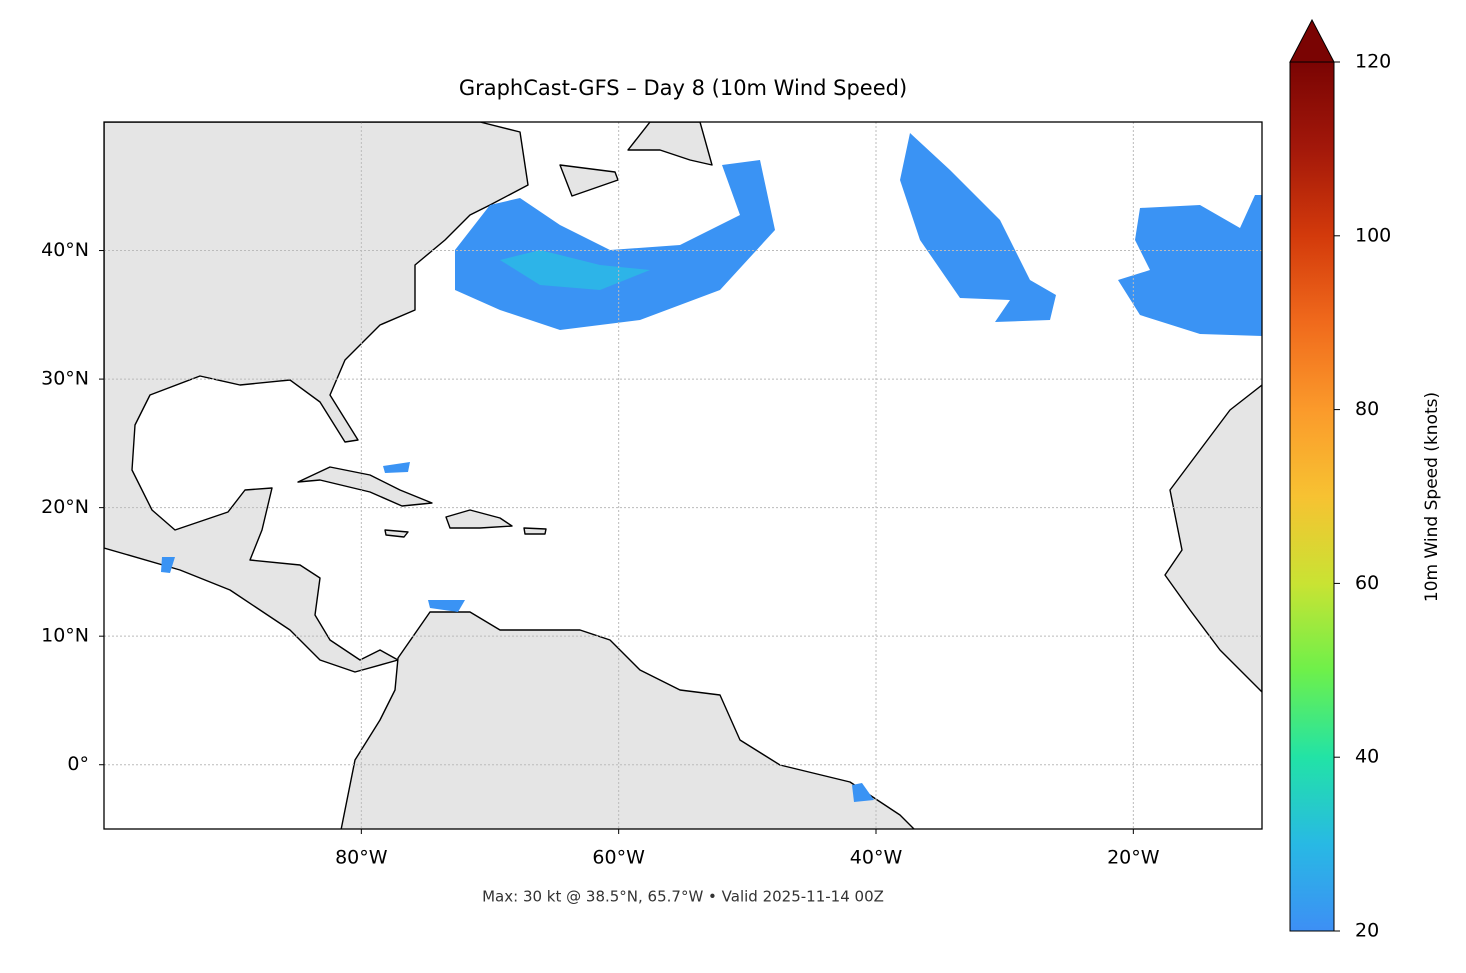  I want to click on y-tick-label: 0°, so click(78, 764).